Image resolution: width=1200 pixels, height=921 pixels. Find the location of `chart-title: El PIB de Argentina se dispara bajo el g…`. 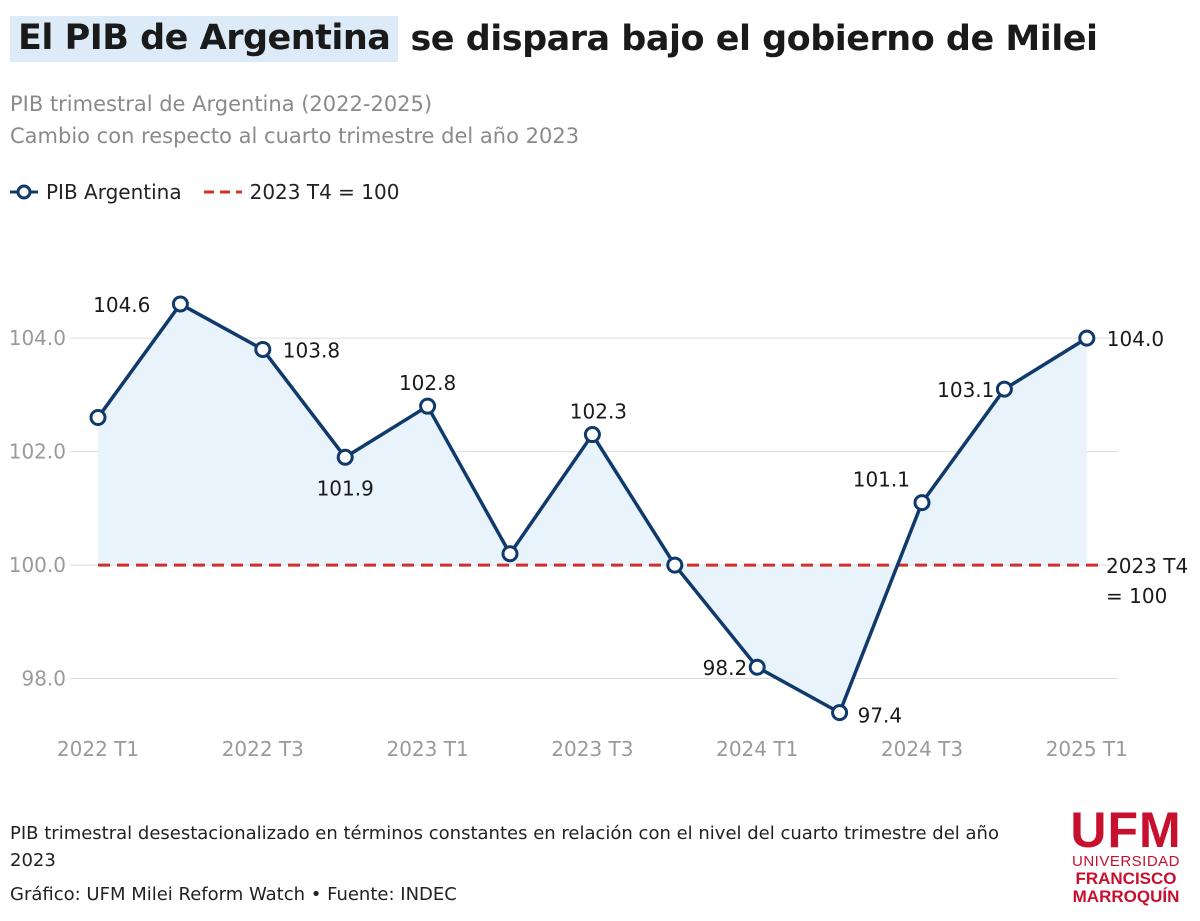

chart-title: El PIB de Argentina se dispara bajo el g… is located at coordinates (554, 39).